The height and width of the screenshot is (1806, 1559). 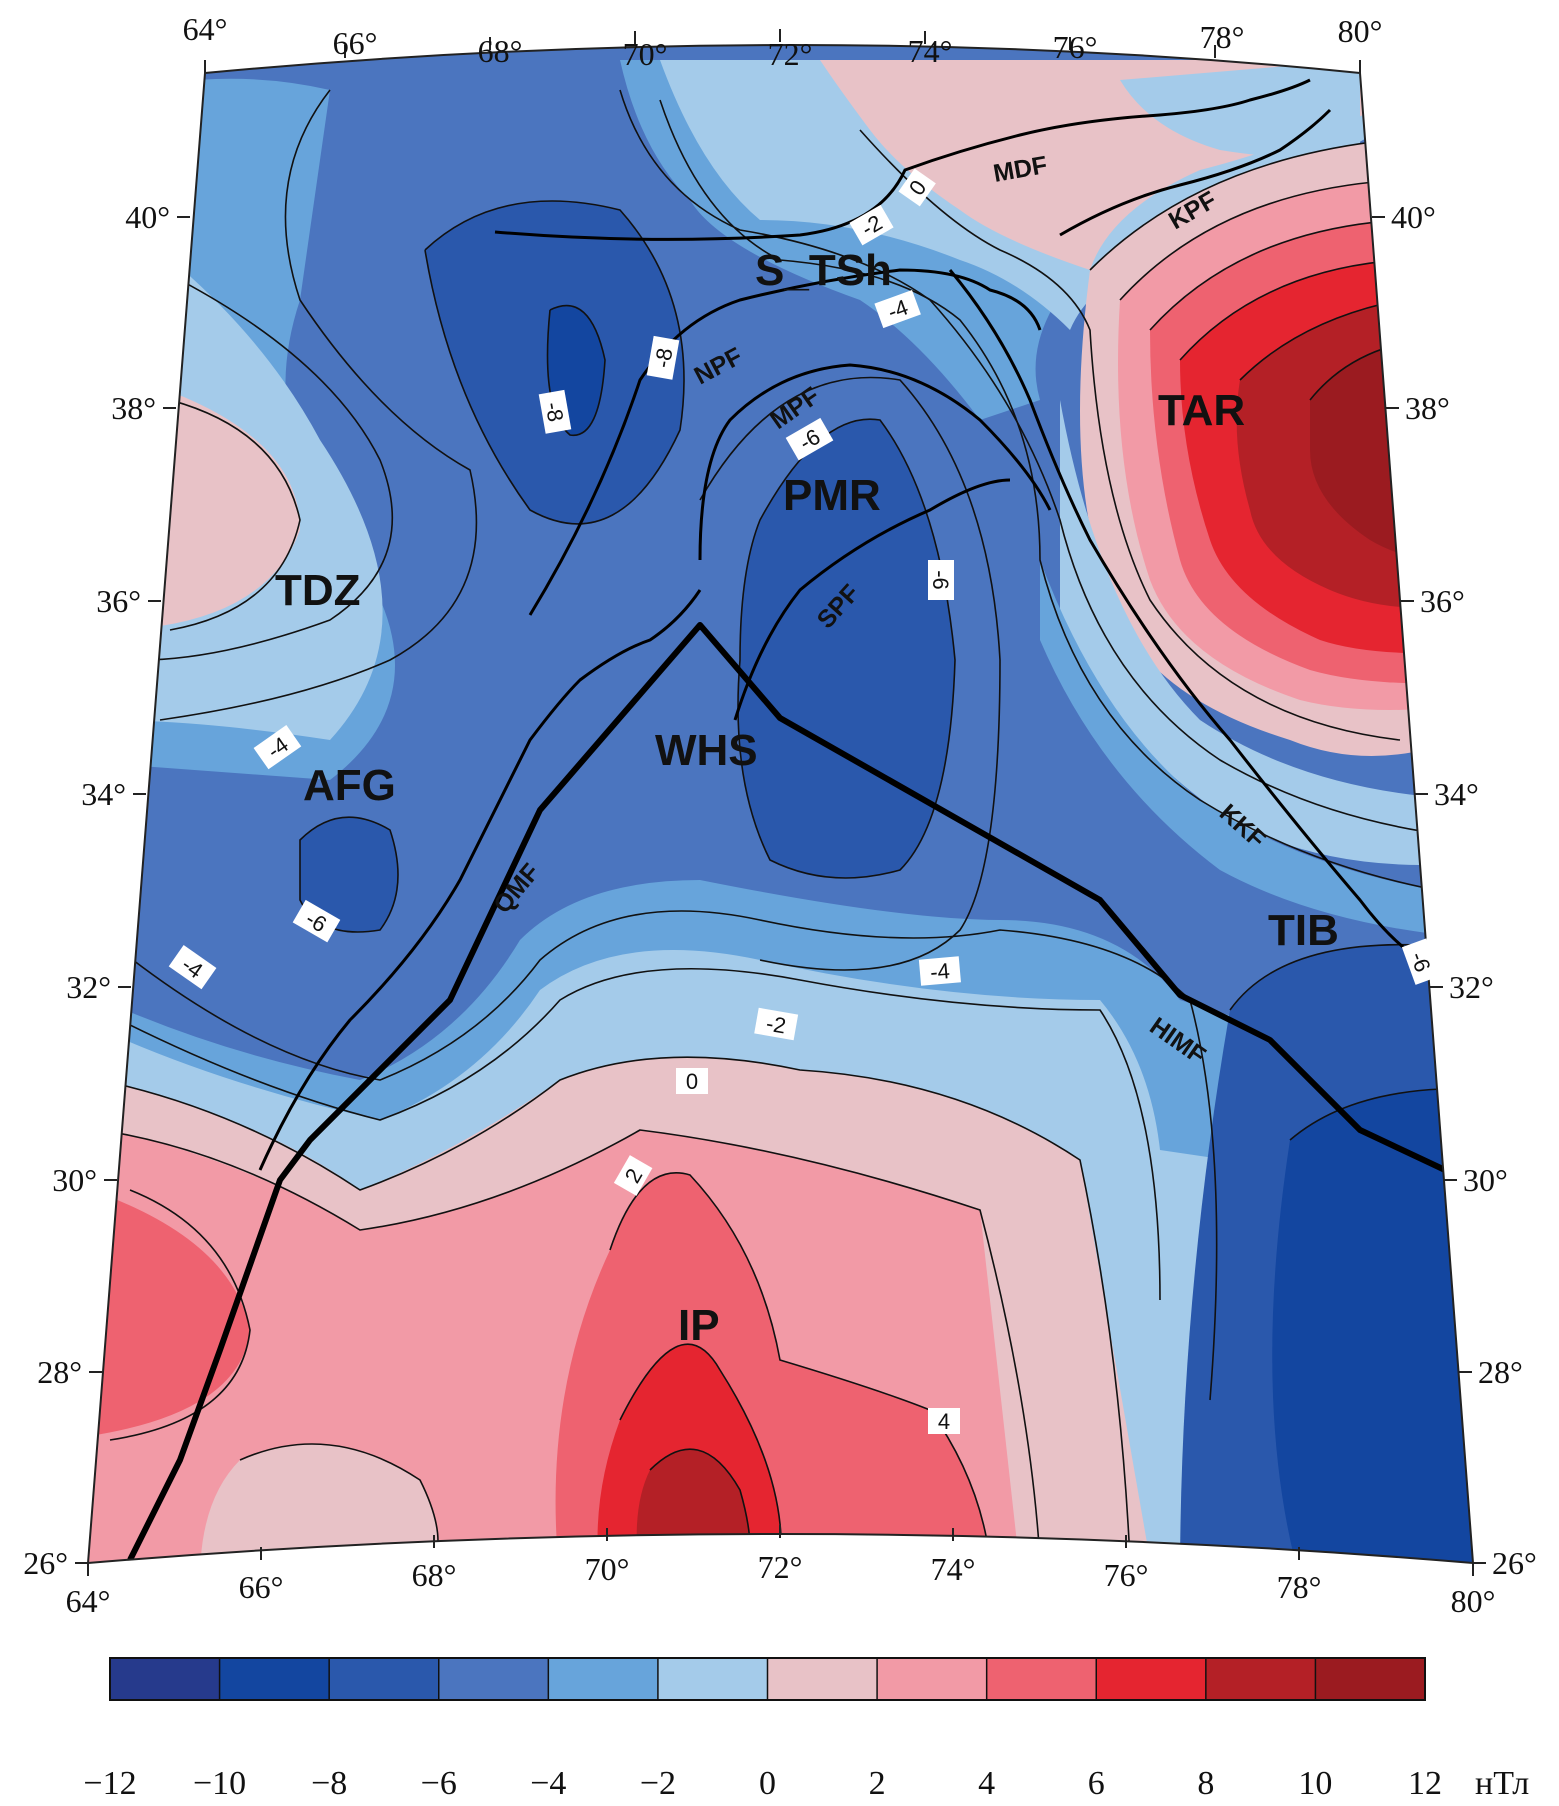 What do you see at coordinates (877, 1783) in the screenshot?
I see `colorbar-tick-label: 2` at bounding box center [877, 1783].